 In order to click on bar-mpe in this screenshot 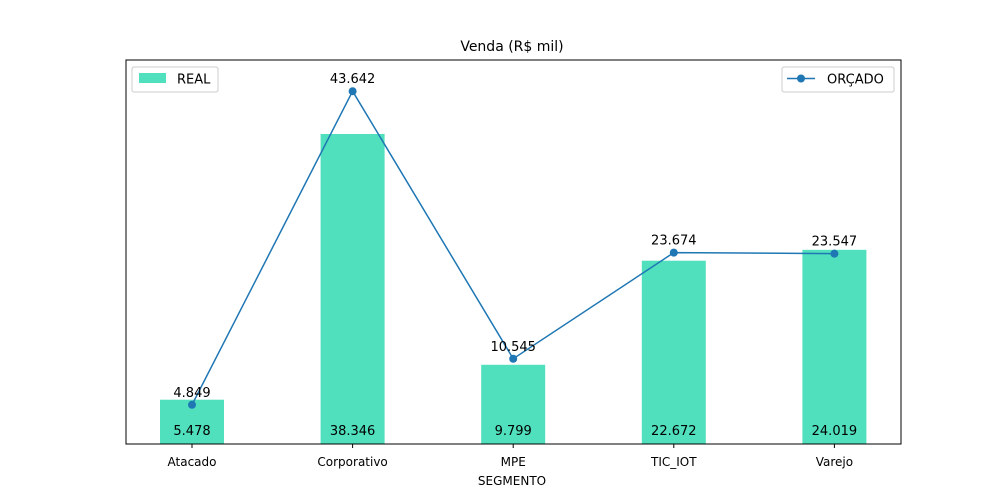, I will do `click(513, 404)`.